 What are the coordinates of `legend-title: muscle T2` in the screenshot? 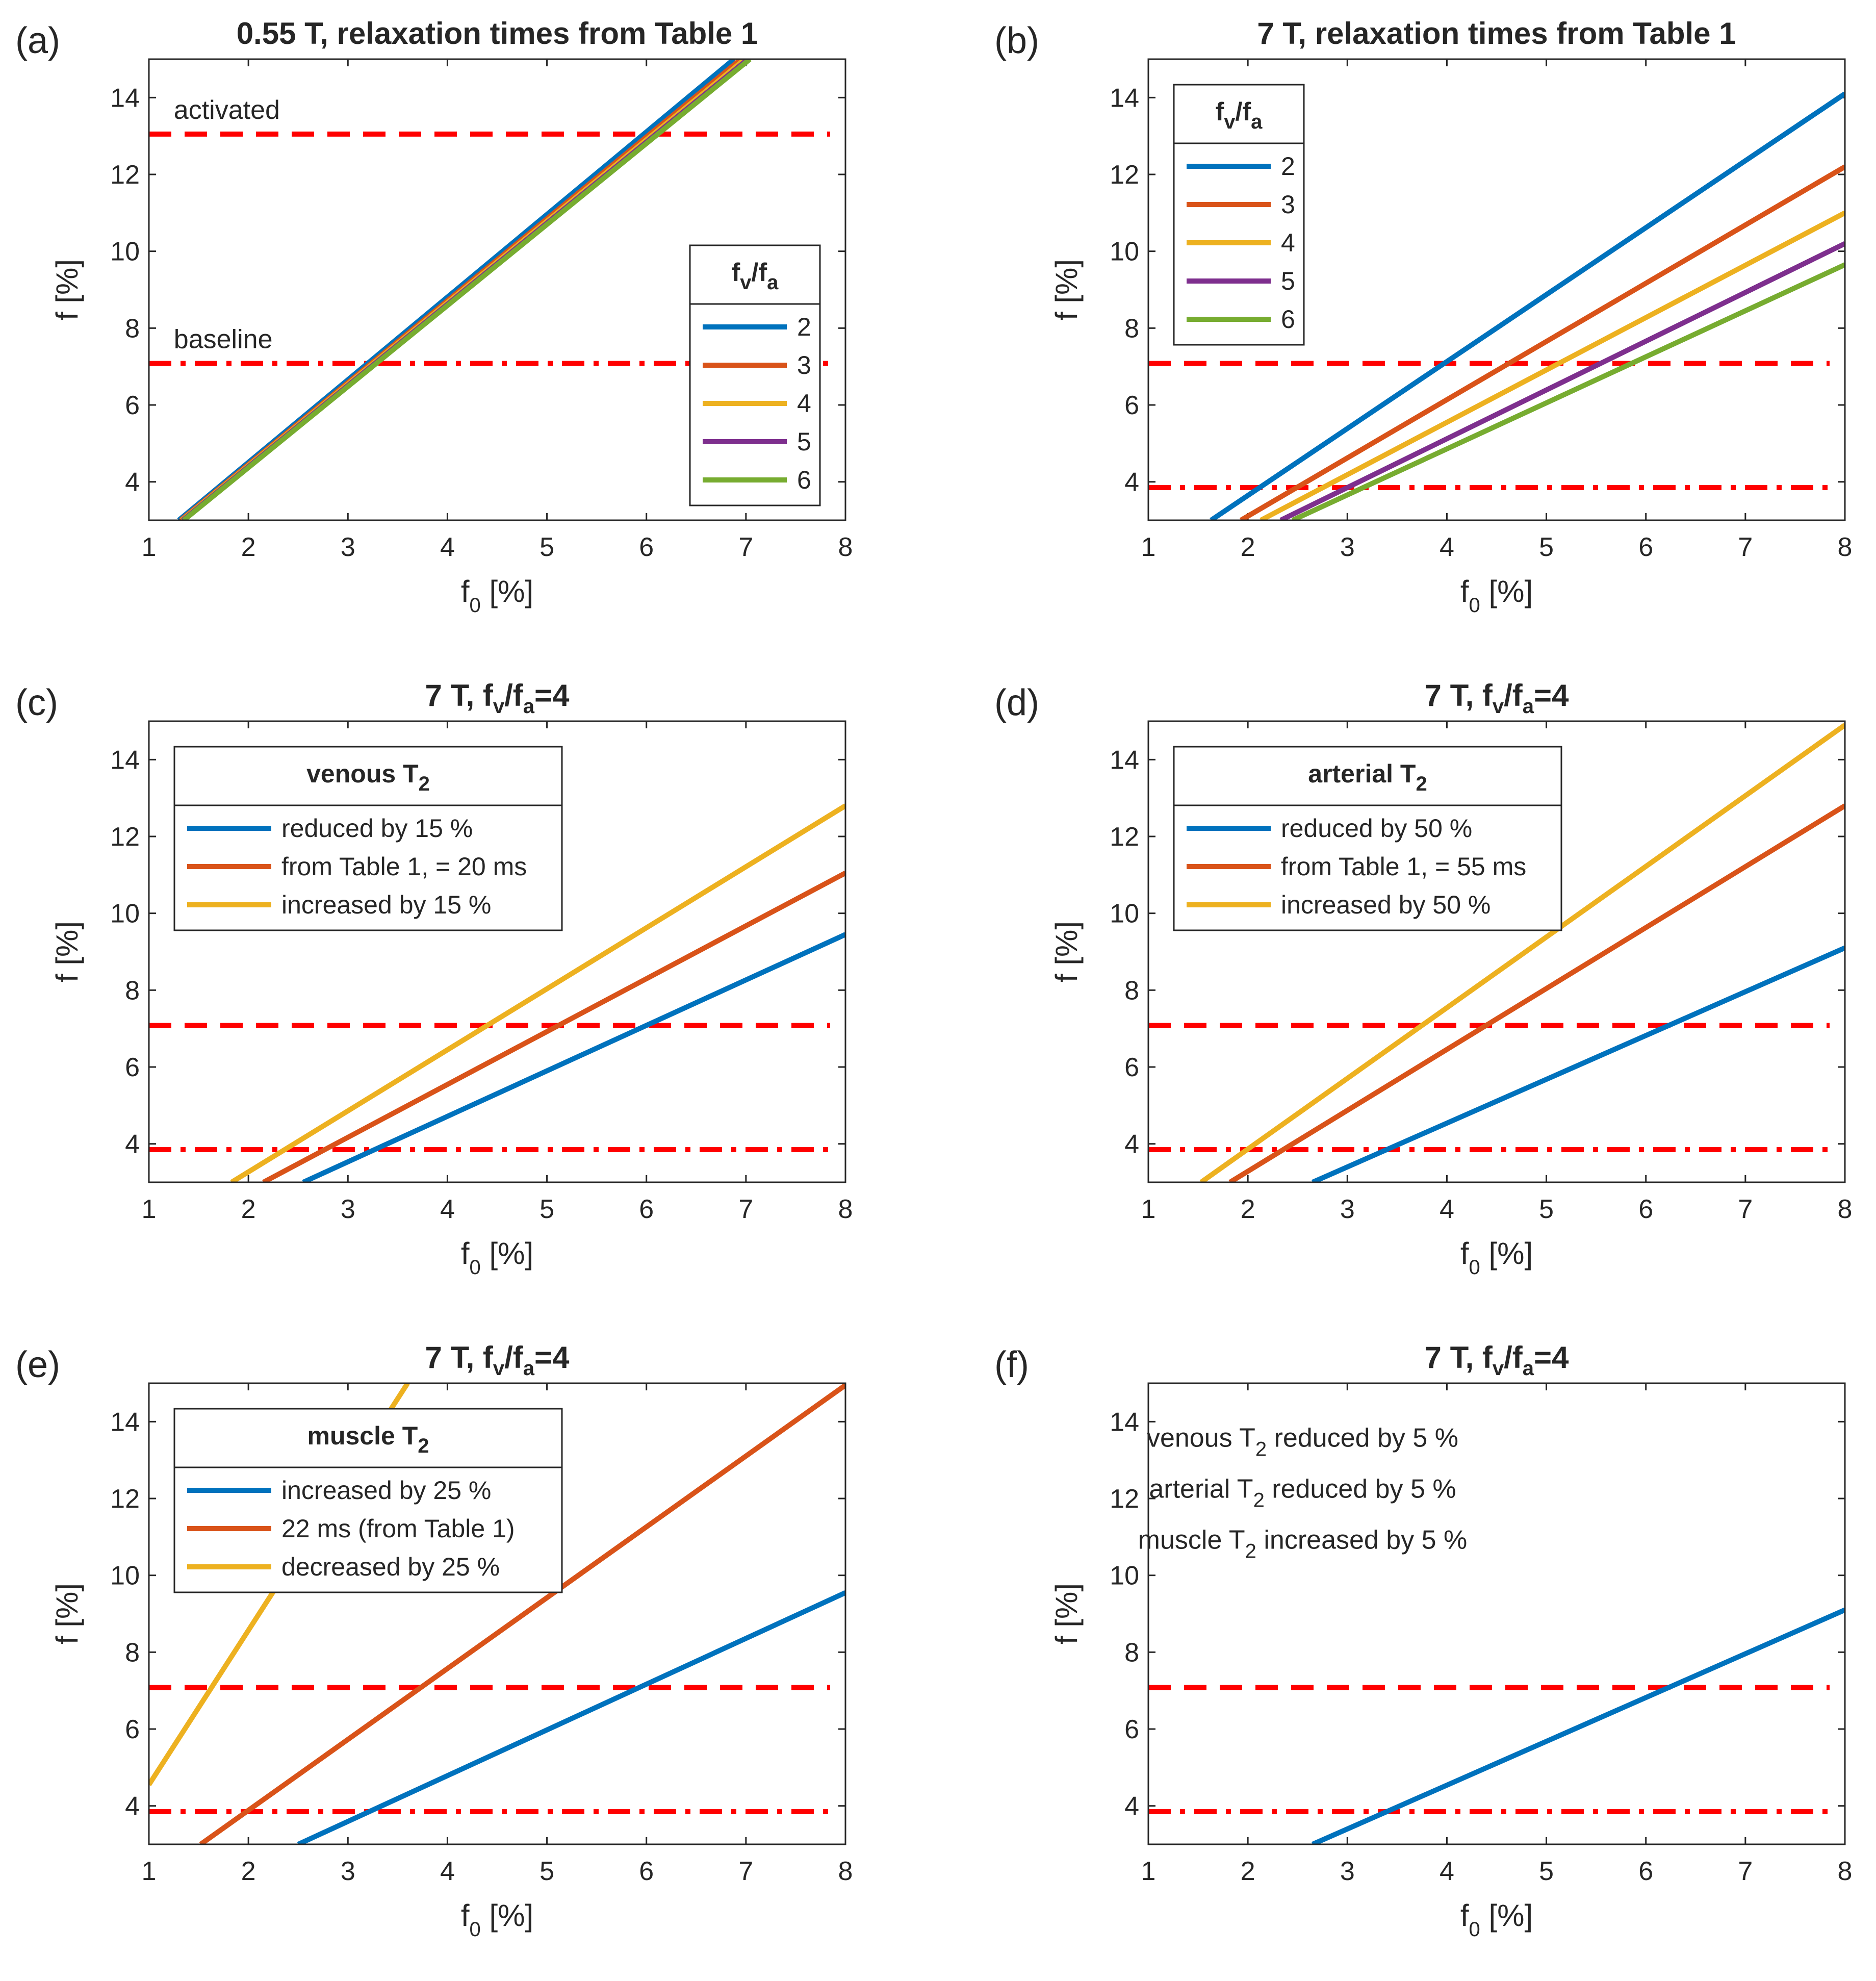 It's located at (368, 1439).